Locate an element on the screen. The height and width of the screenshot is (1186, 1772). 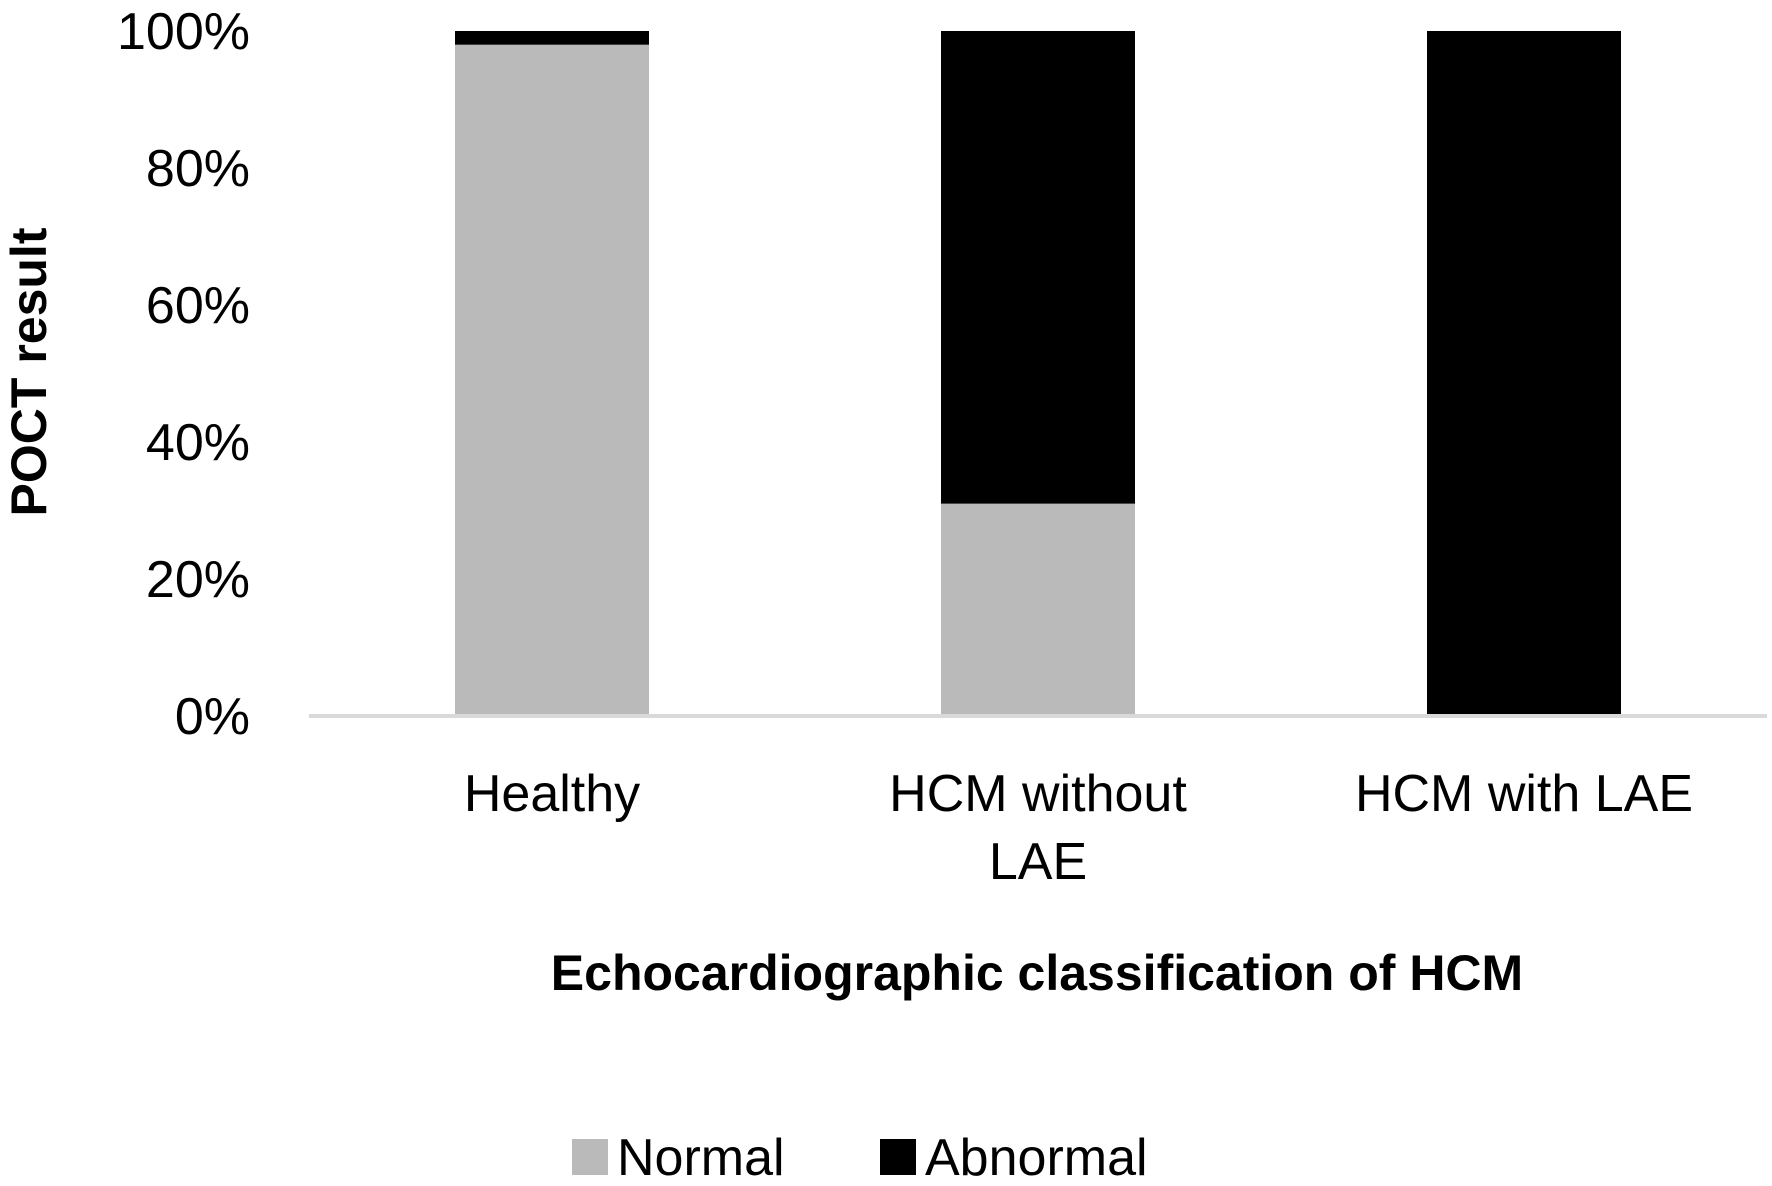
y-tick-labels: 0% 20% 40% 60% 80% 100% is located at coordinates (183, 374).